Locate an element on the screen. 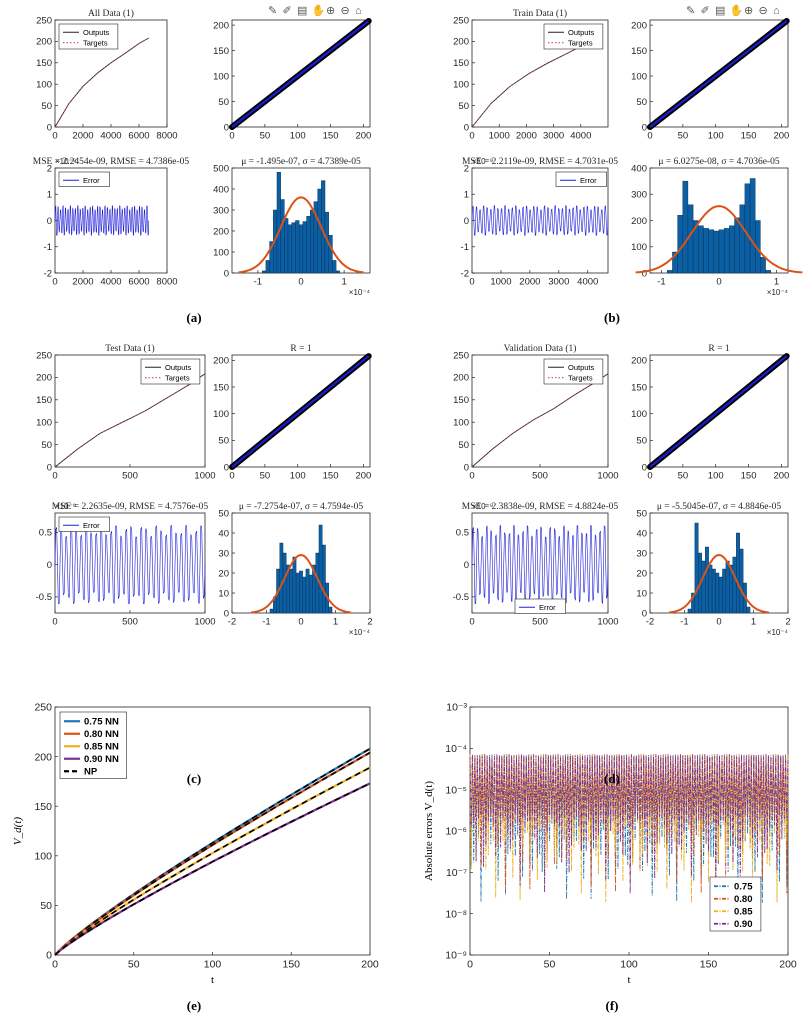 This screenshot has height=1024, width=808. legend-label: 0.90 NN is located at coordinates (101, 759).